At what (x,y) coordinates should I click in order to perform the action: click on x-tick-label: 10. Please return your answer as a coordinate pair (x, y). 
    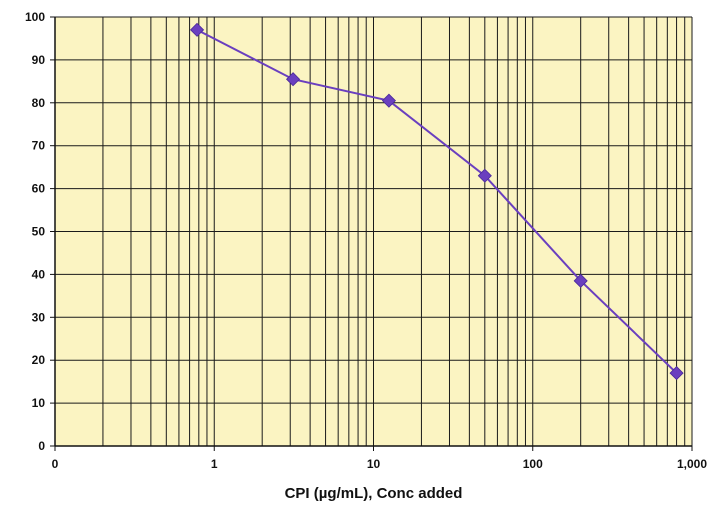
    Looking at the image, I should click on (374, 464).